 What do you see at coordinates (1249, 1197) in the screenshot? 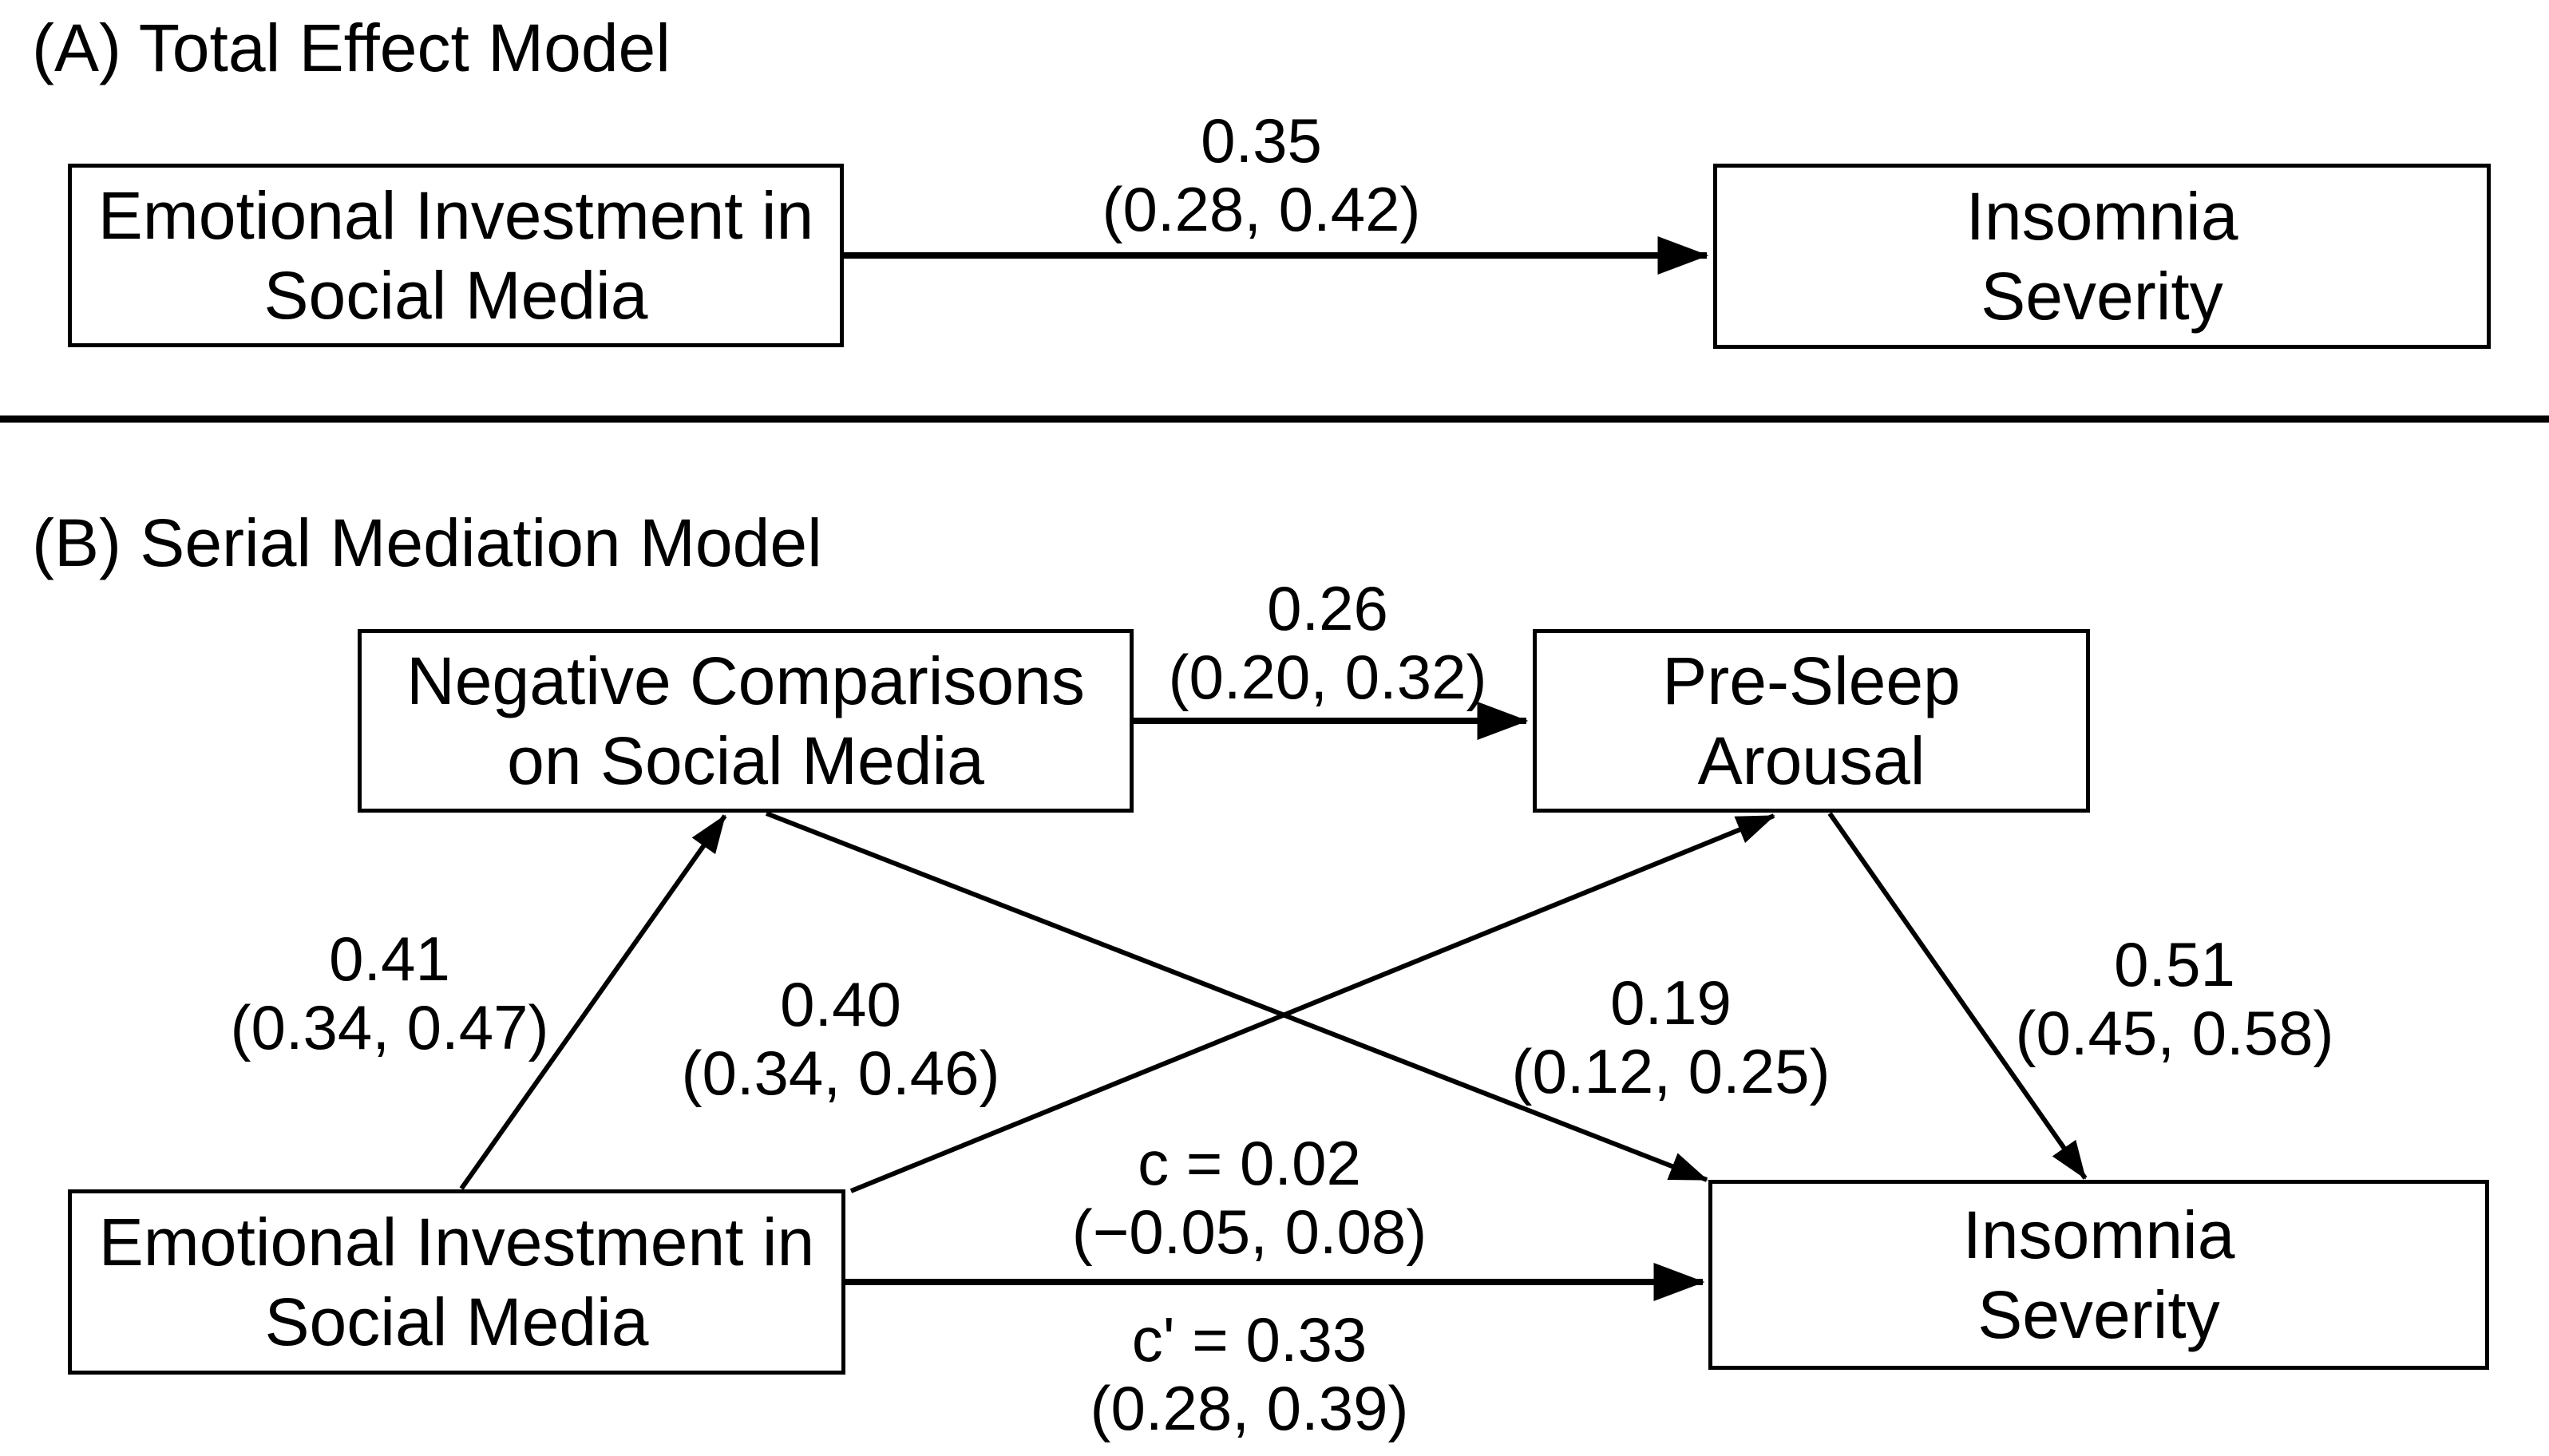
I see `label-c-path: c = 0.02 (−0.05, 0.08)` at bounding box center [1249, 1197].